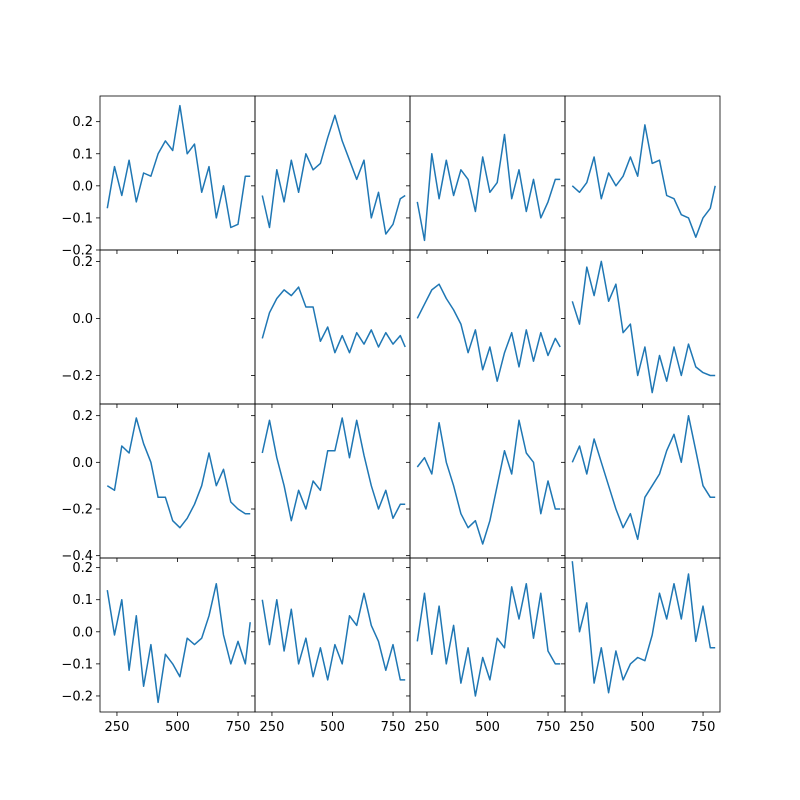  I want to click on subplot-r3-c0: −0.2 −0.1 0.0 0.1 0.2 250 500 750, so click(158, 646).